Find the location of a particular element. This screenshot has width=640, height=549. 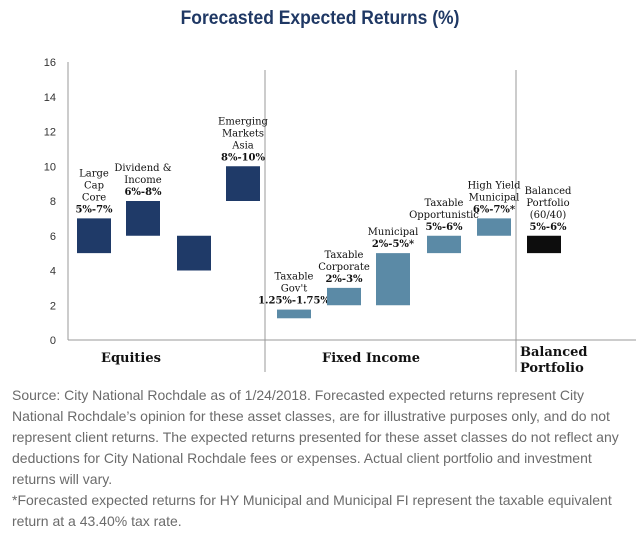

bar-label: Dividend & Income 6%-8% is located at coordinates (142, 180).